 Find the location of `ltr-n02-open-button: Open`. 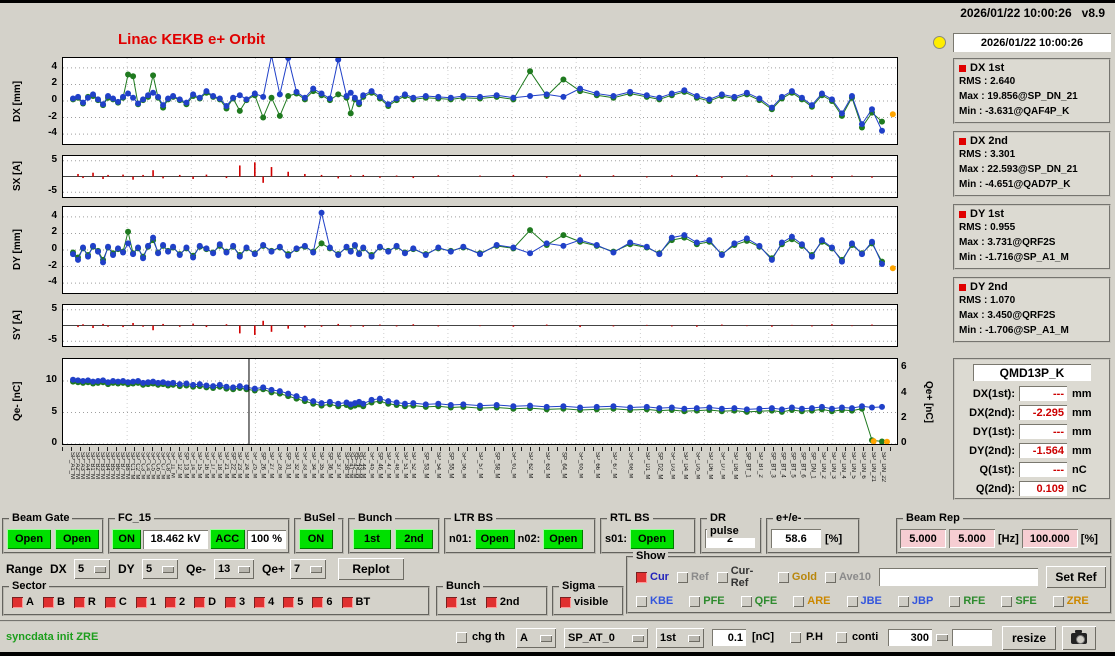

ltr-n02-open-button: Open is located at coordinates (563, 539).